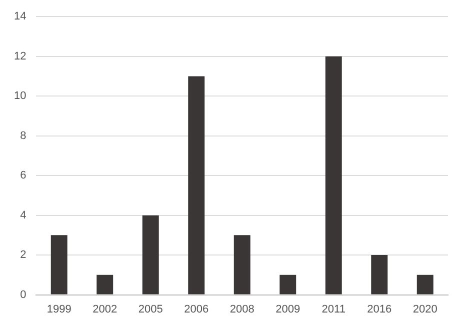 The height and width of the screenshot is (328, 460). What do you see at coordinates (105, 309) in the screenshot?
I see `x-tick-label: 2002` at bounding box center [105, 309].